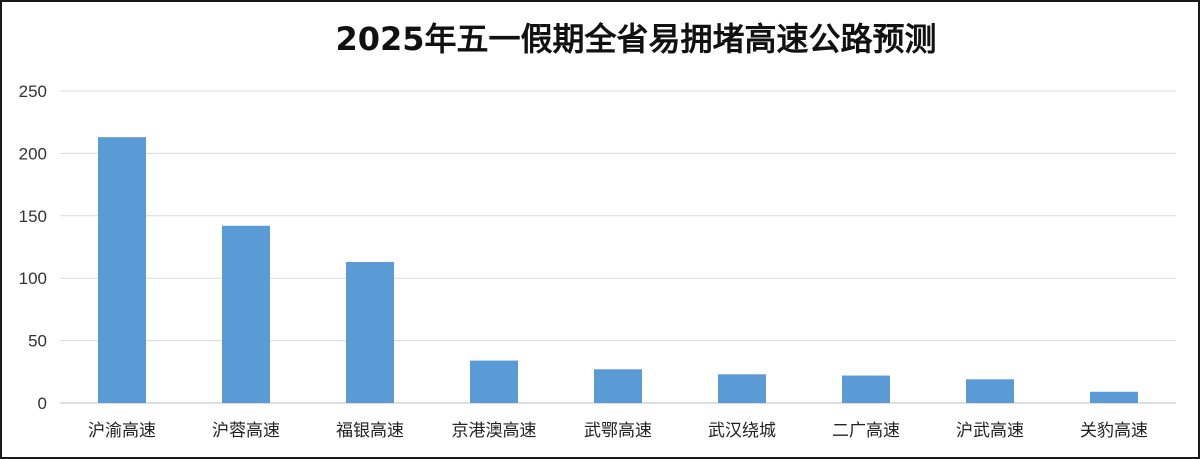 The height and width of the screenshot is (459, 1200). What do you see at coordinates (33, 91) in the screenshot?
I see `y-tick-label: 250` at bounding box center [33, 91].